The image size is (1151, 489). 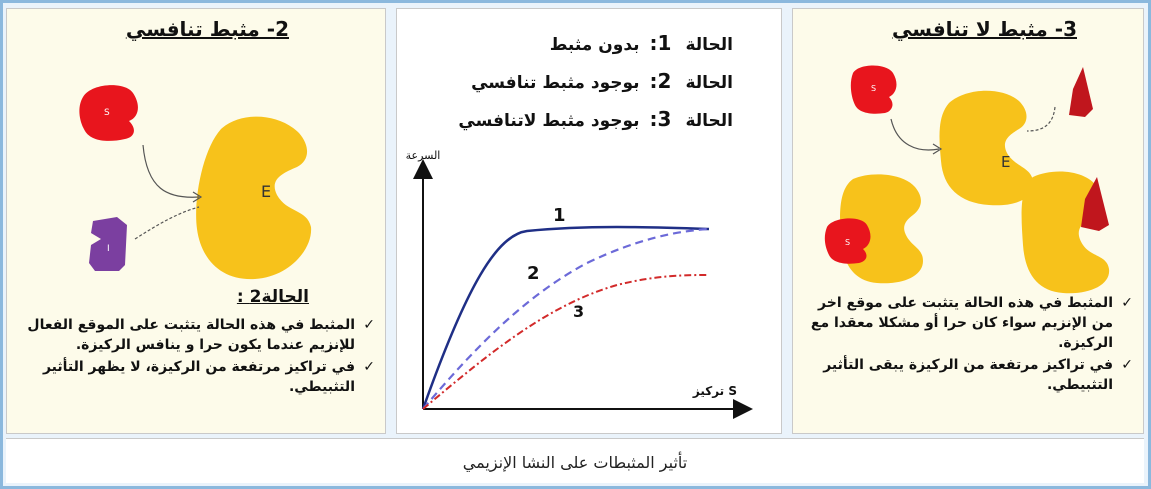 I want to click on noncompetitive-title: 3- مثبط لا تنافسي, so click(x=984, y=29).